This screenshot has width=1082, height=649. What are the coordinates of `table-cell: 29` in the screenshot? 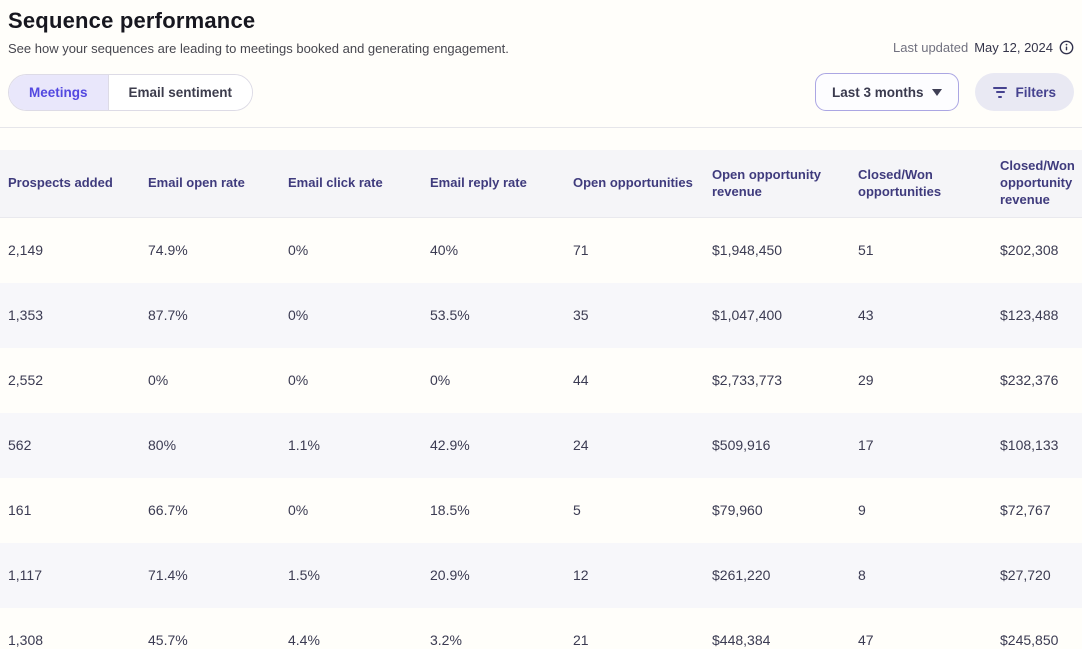 It's located at (866, 380).